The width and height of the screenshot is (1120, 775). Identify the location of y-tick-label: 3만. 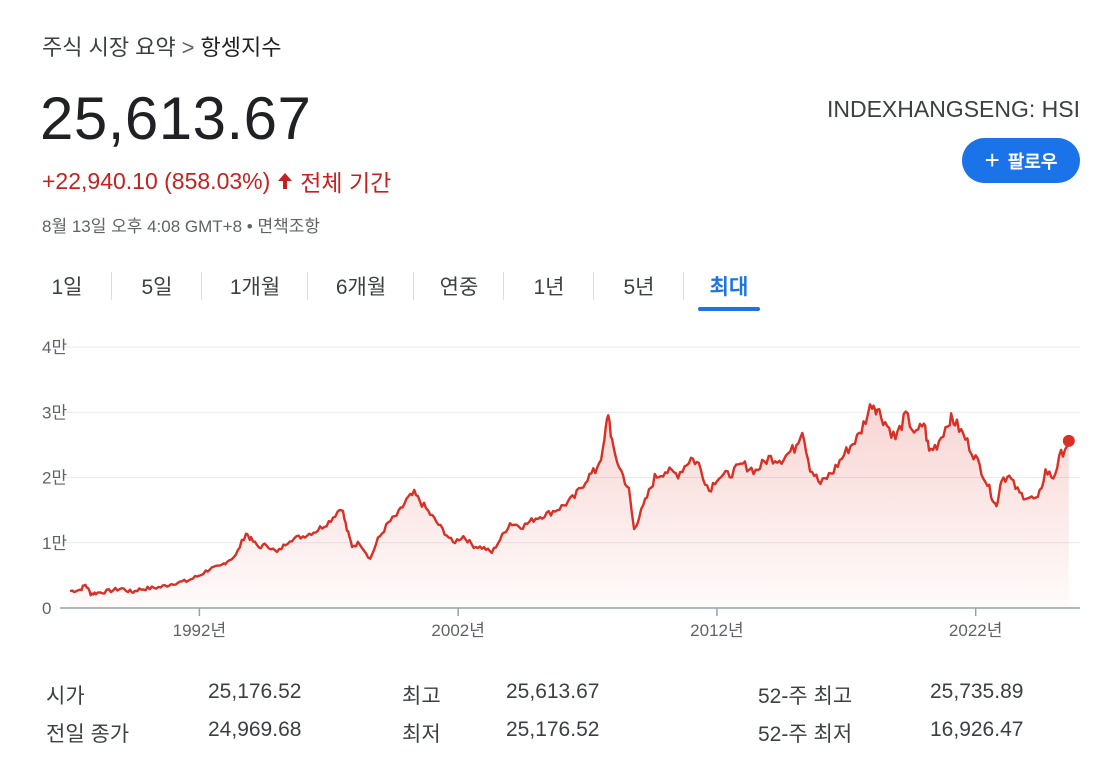
(54, 412).